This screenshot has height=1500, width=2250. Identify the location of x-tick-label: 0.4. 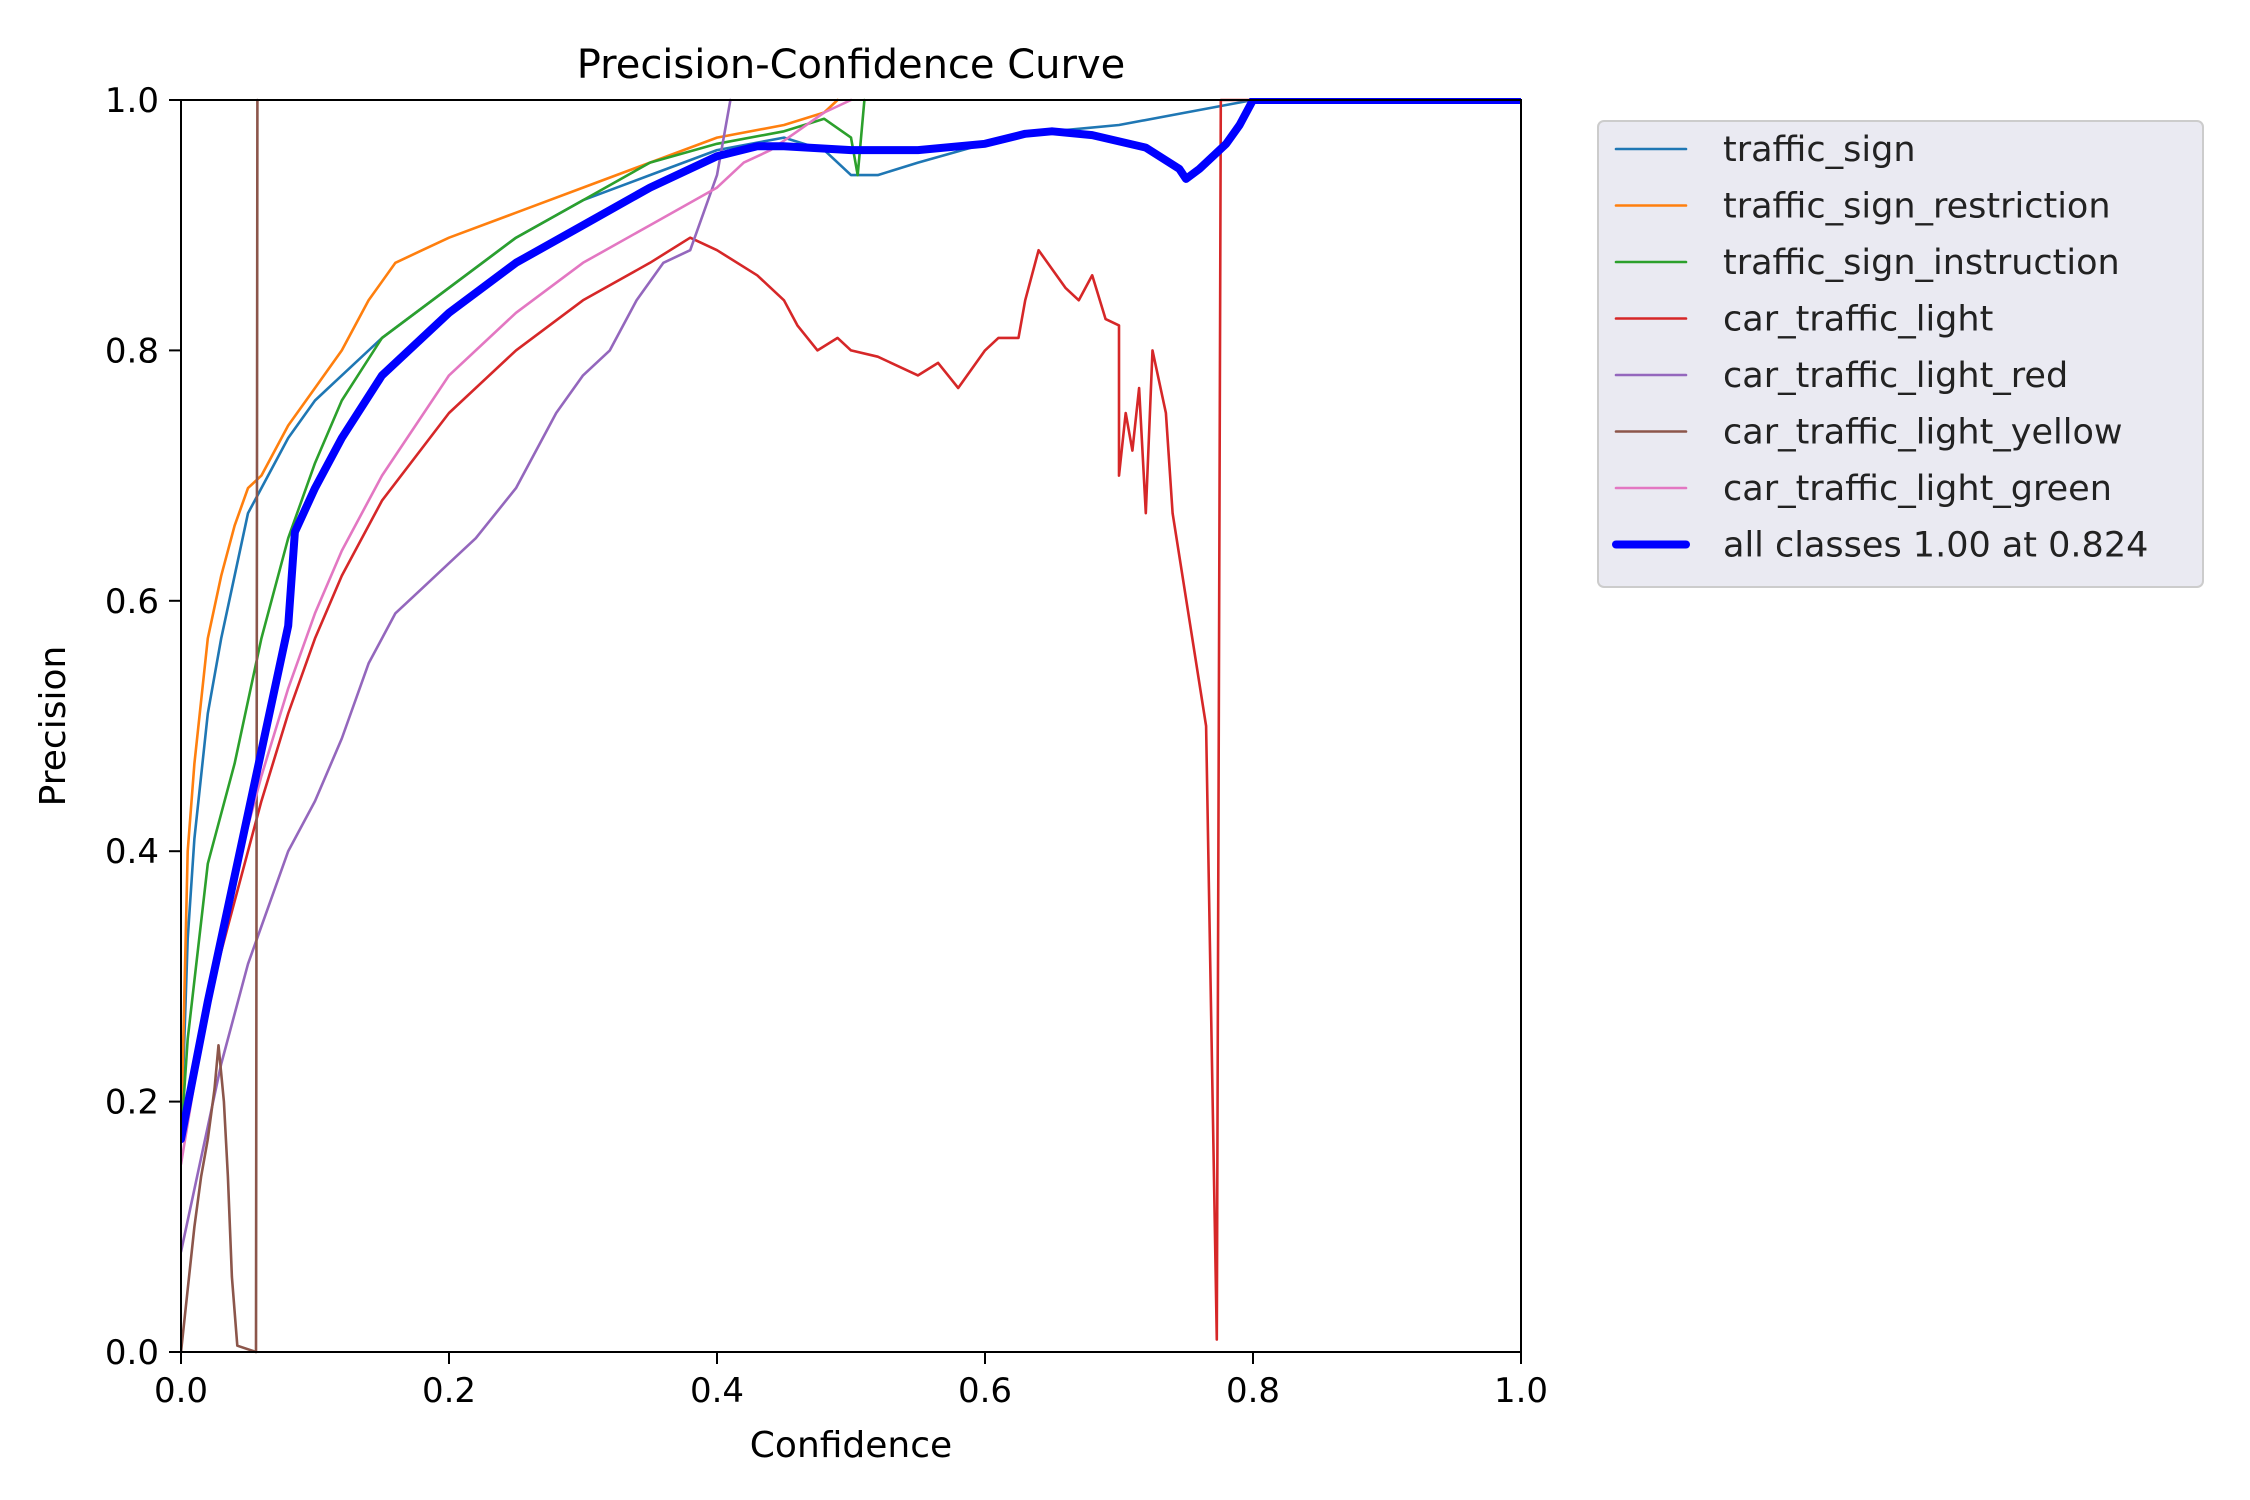
(717, 1391).